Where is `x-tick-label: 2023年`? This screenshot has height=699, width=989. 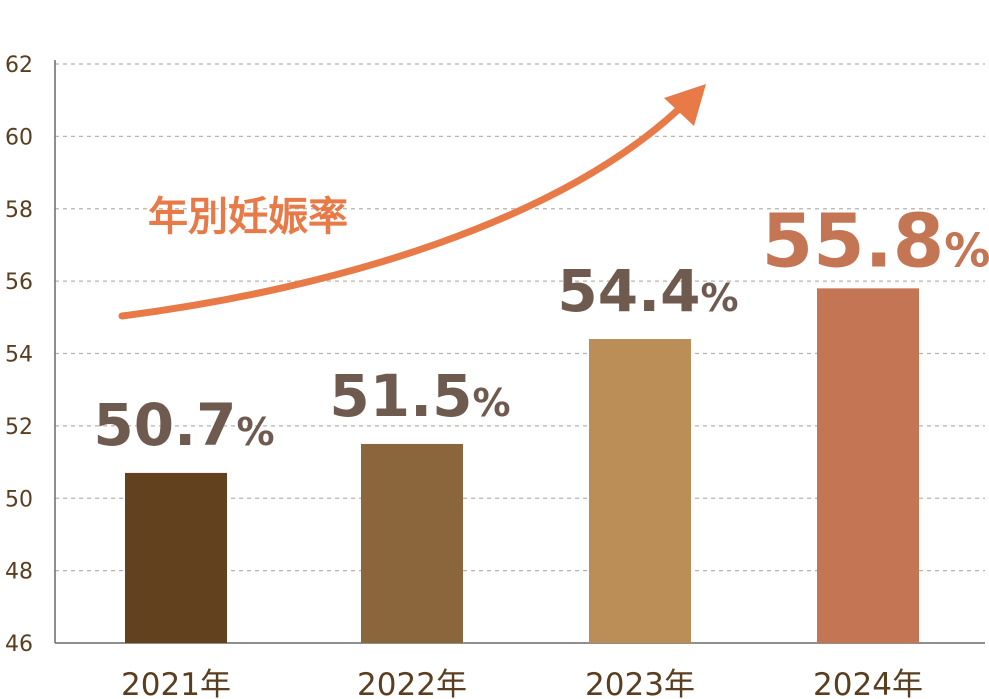
x-tick-label: 2023年 is located at coordinates (640, 683).